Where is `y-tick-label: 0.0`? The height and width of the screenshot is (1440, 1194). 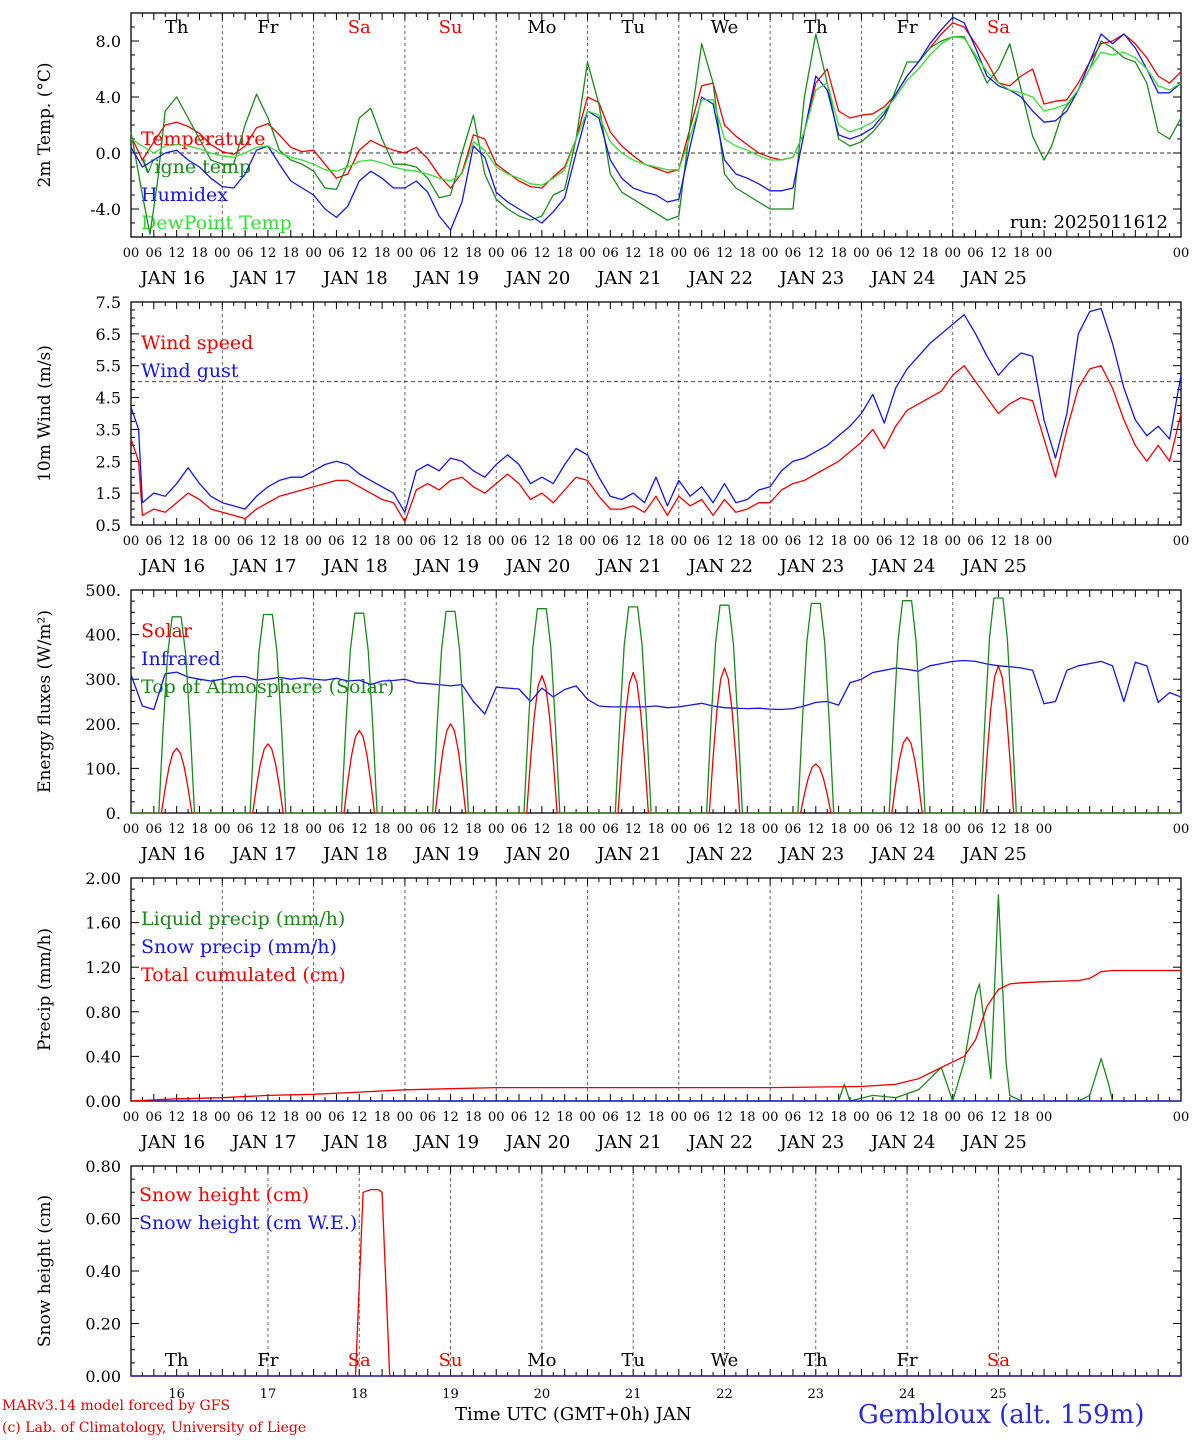 y-tick-label: 0.0 is located at coordinates (108, 153).